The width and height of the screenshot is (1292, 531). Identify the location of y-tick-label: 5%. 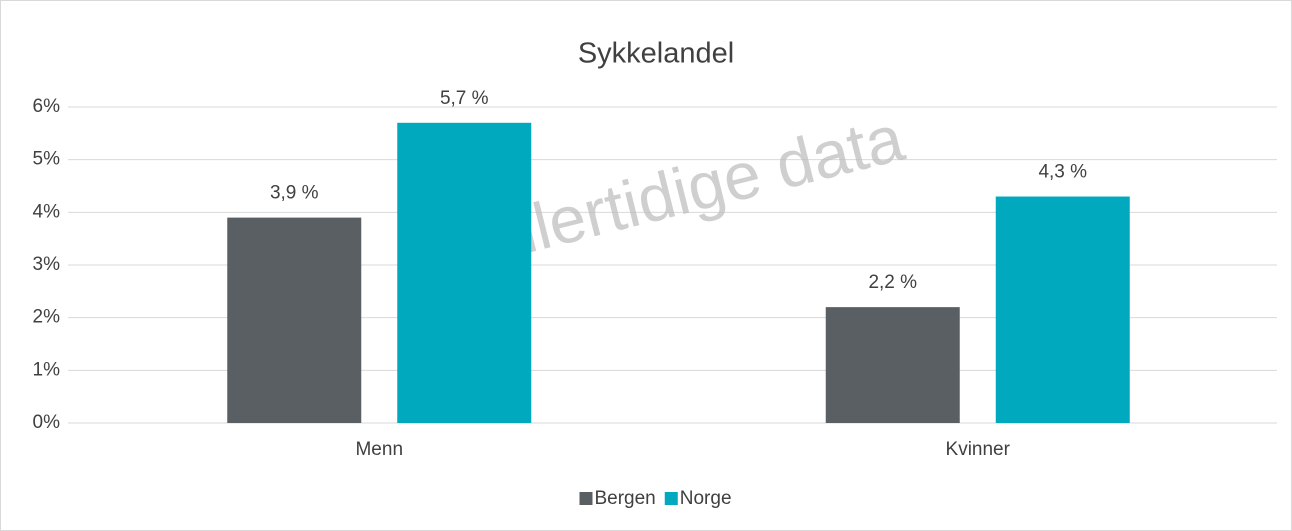
(47, 159).